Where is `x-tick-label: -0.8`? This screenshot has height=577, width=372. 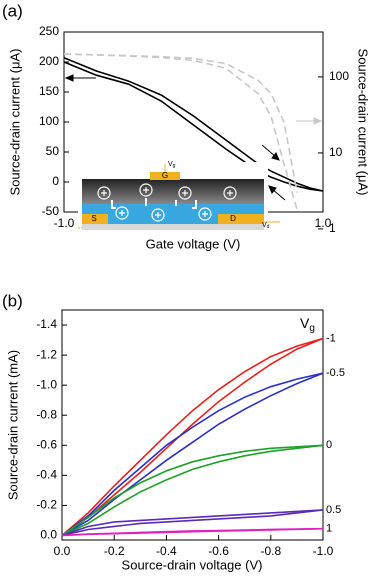
x-tick-label: -0.8 is located at coordinates (270, 551).